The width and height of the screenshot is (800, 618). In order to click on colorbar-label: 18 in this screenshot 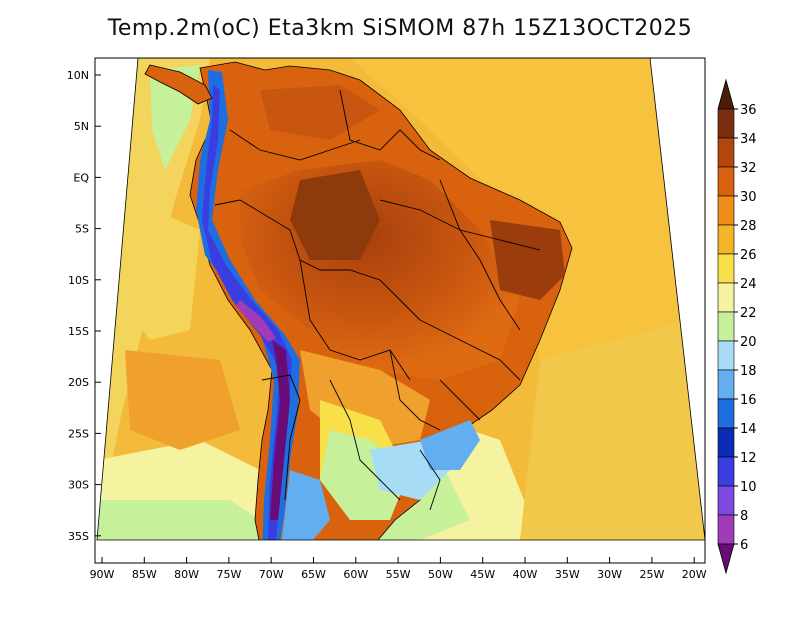, I will do `click(748, 371)`.